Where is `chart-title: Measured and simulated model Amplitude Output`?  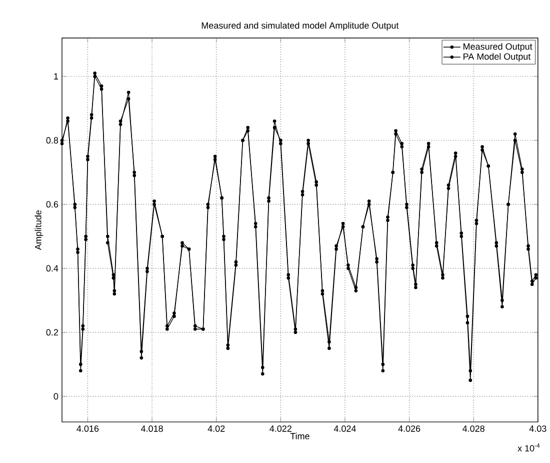 chart-title: Measured and simulated model Amplitude Output is located at coordinates (300, 26).